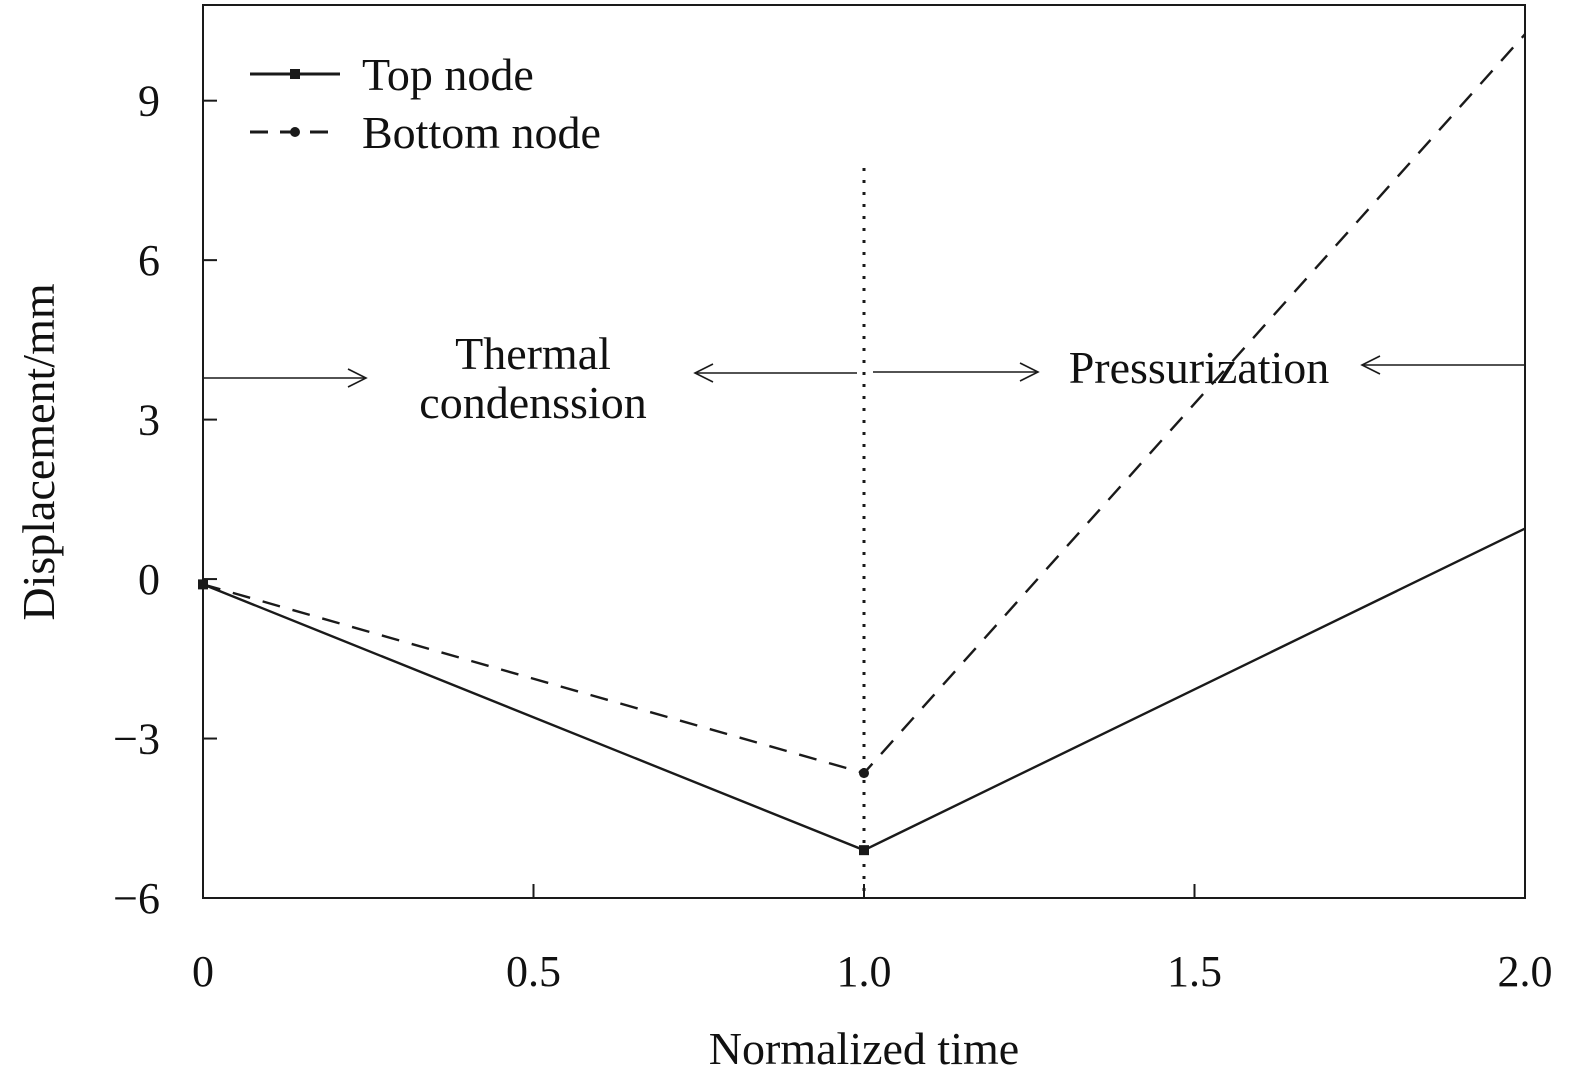  What do you see at coordinates (864, 850) in the screenshot?
I see `data-point-top-node` at bounding box center [864, 850].